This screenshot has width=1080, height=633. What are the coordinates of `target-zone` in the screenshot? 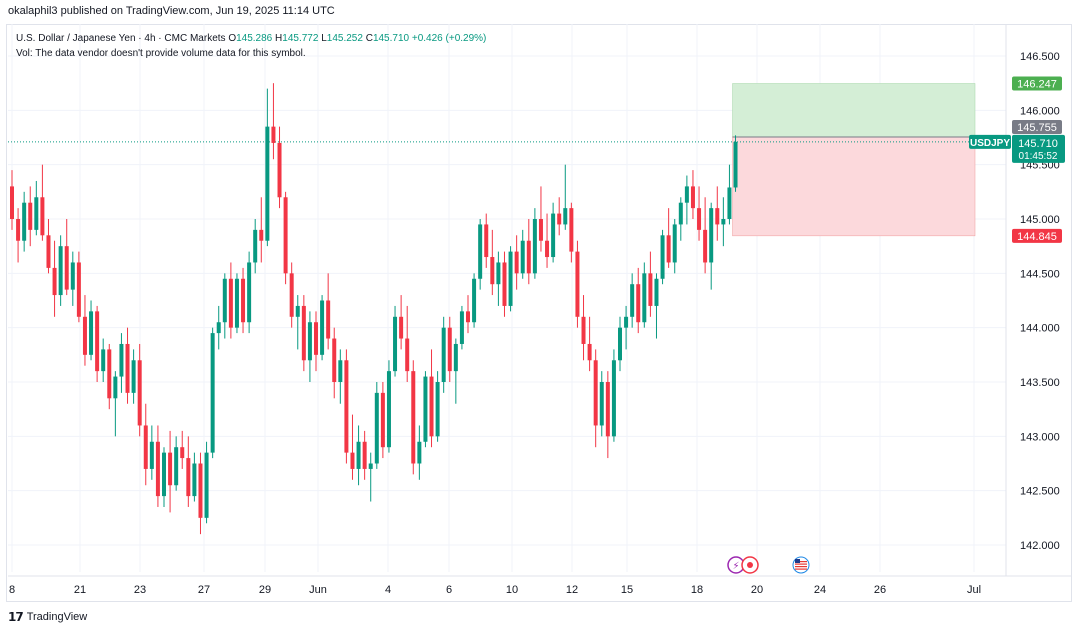 It's located at (854, 110).